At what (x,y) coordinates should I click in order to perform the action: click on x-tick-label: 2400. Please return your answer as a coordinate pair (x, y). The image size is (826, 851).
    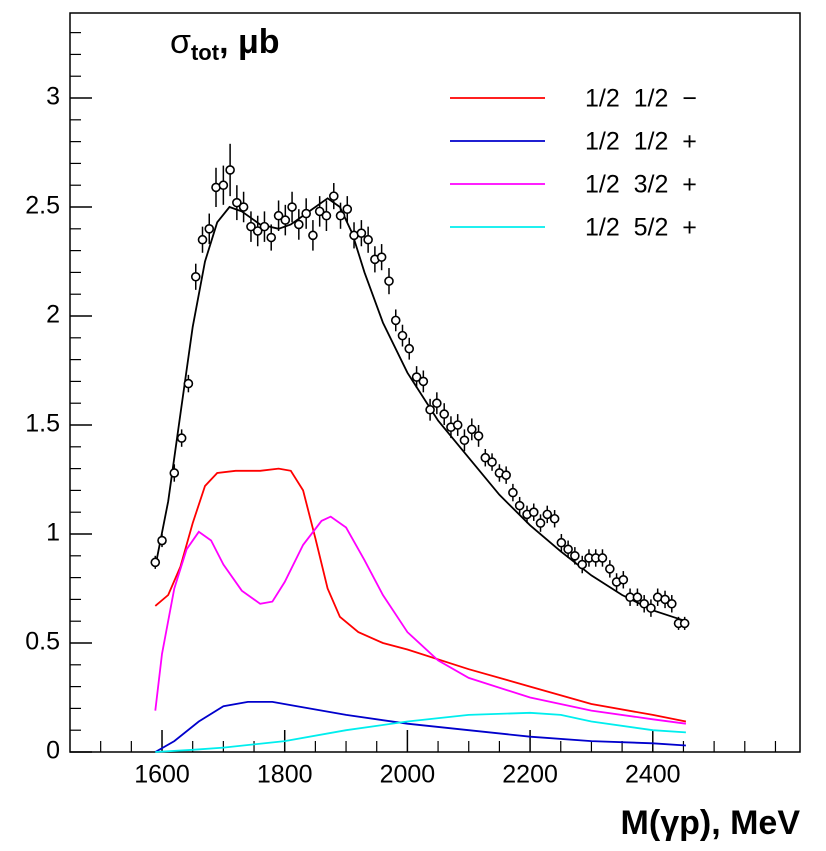
    Looking at the image, I should click on (653, 775).